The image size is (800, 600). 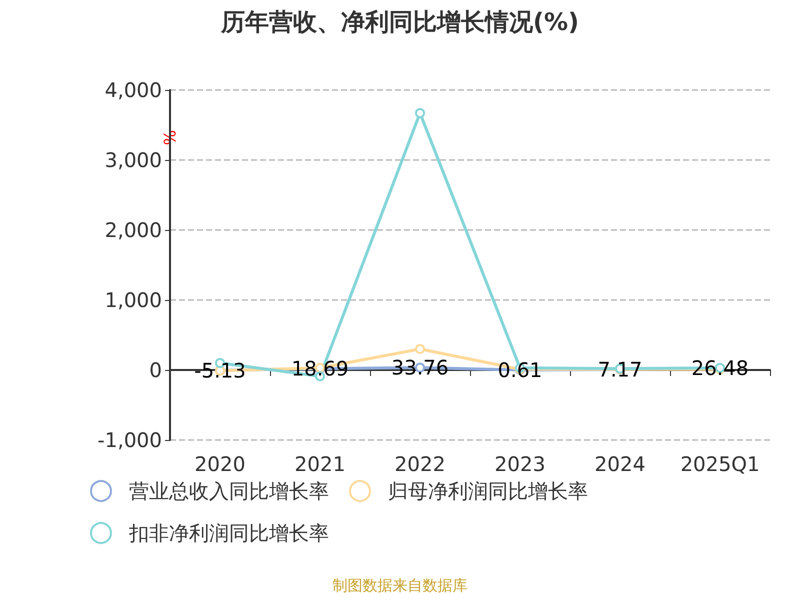 I want to click on y-tick-label: 3,000, so click(x=133, y=160).